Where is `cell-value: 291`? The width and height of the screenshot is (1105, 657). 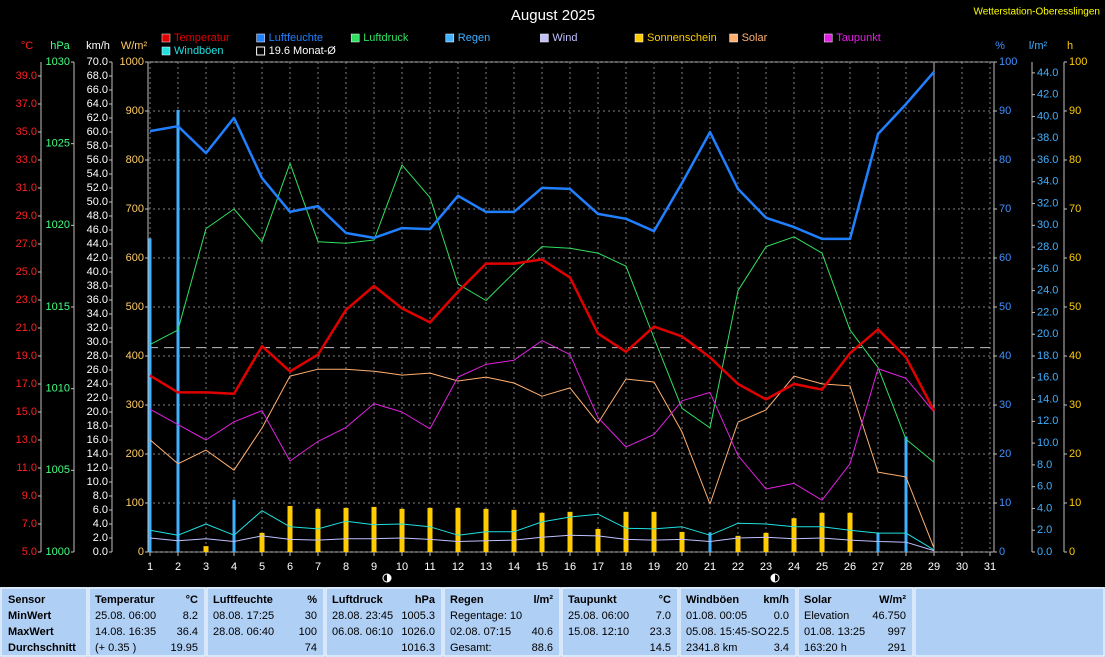
cell-value: 291 is located at coordinates (897, 648).